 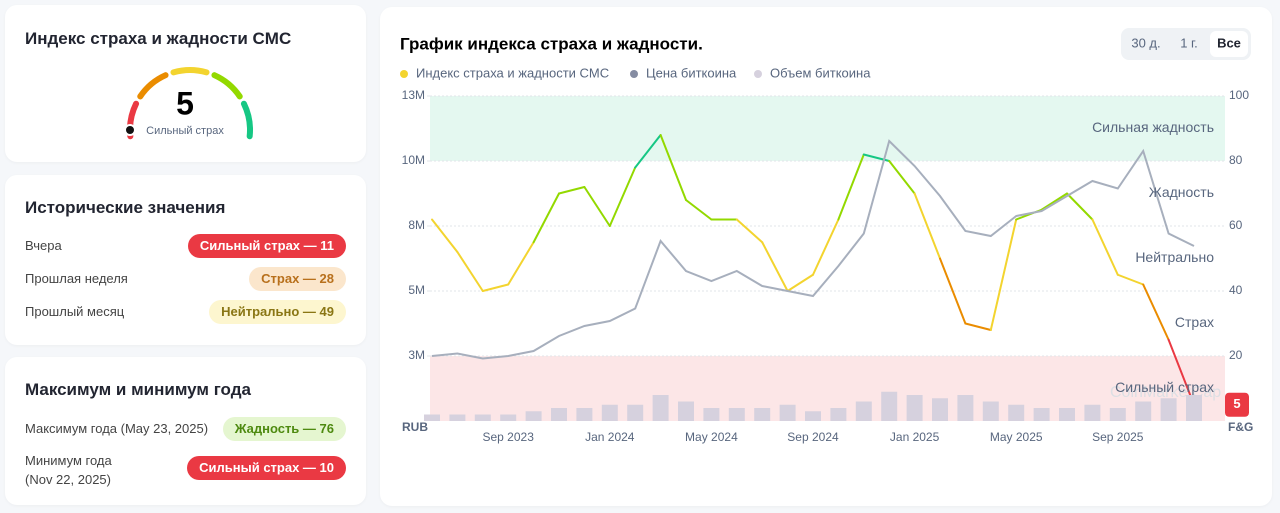 What do you see at coordinates (1181, 192) in the screenshot?
I see `zone-label: Жадность` at bounding box center [1181, 192].